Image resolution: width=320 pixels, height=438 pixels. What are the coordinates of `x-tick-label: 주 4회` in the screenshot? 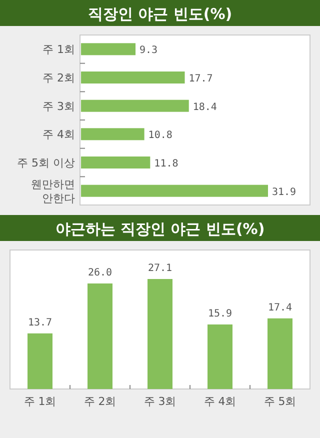 It's located at (220, 401).